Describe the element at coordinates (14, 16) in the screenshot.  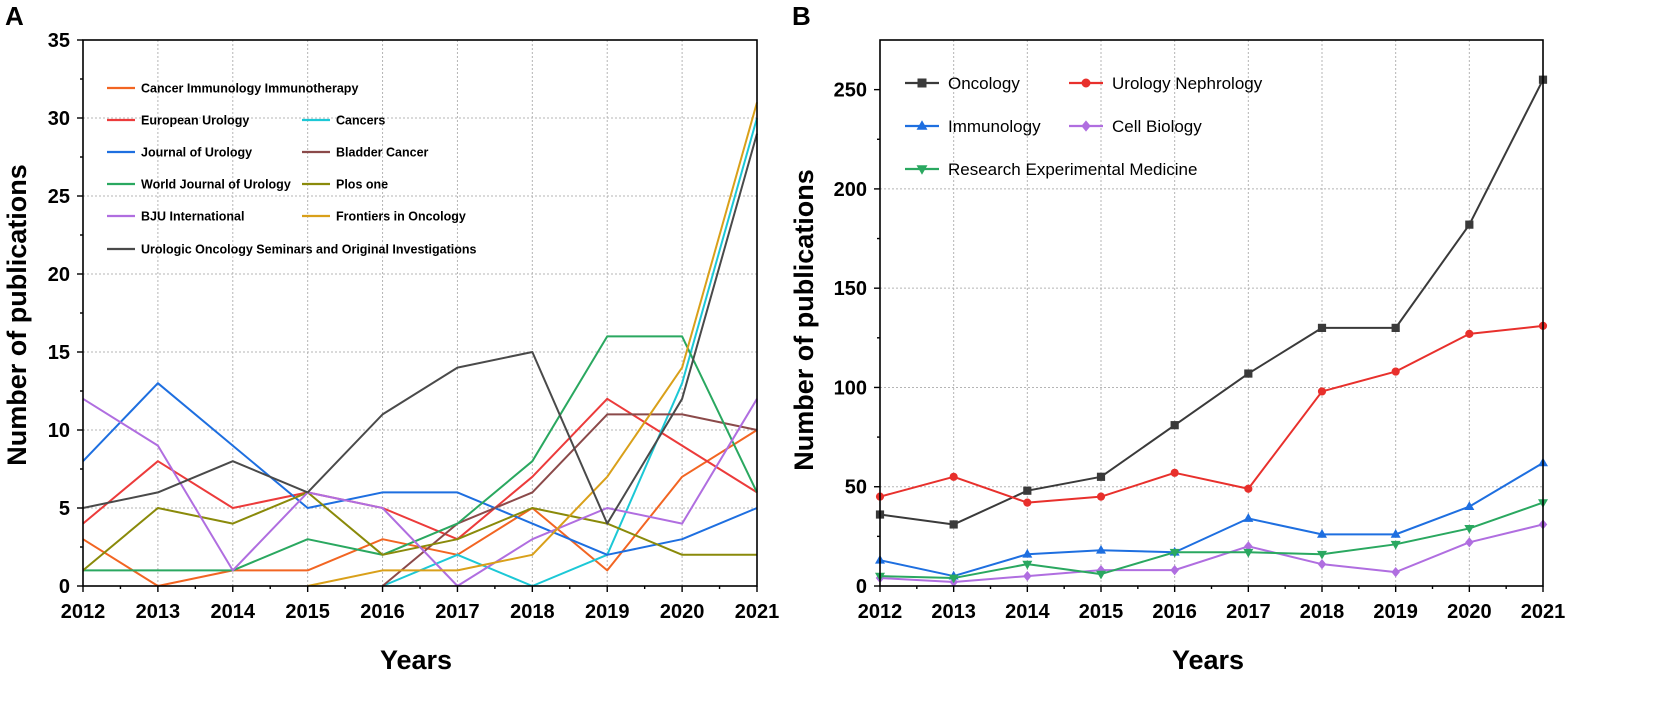
I see `panel-a-label: A` at that location.